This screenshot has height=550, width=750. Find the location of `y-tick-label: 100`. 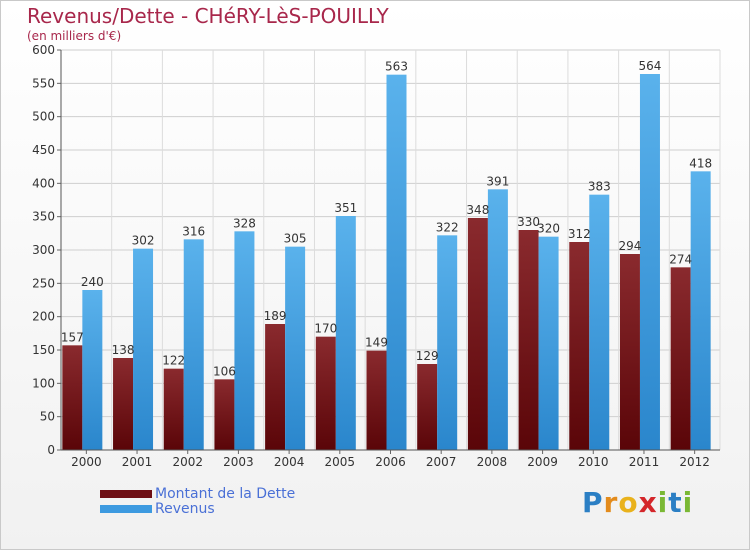

y-tick-label: 100 is located at coordinates (43, 383).